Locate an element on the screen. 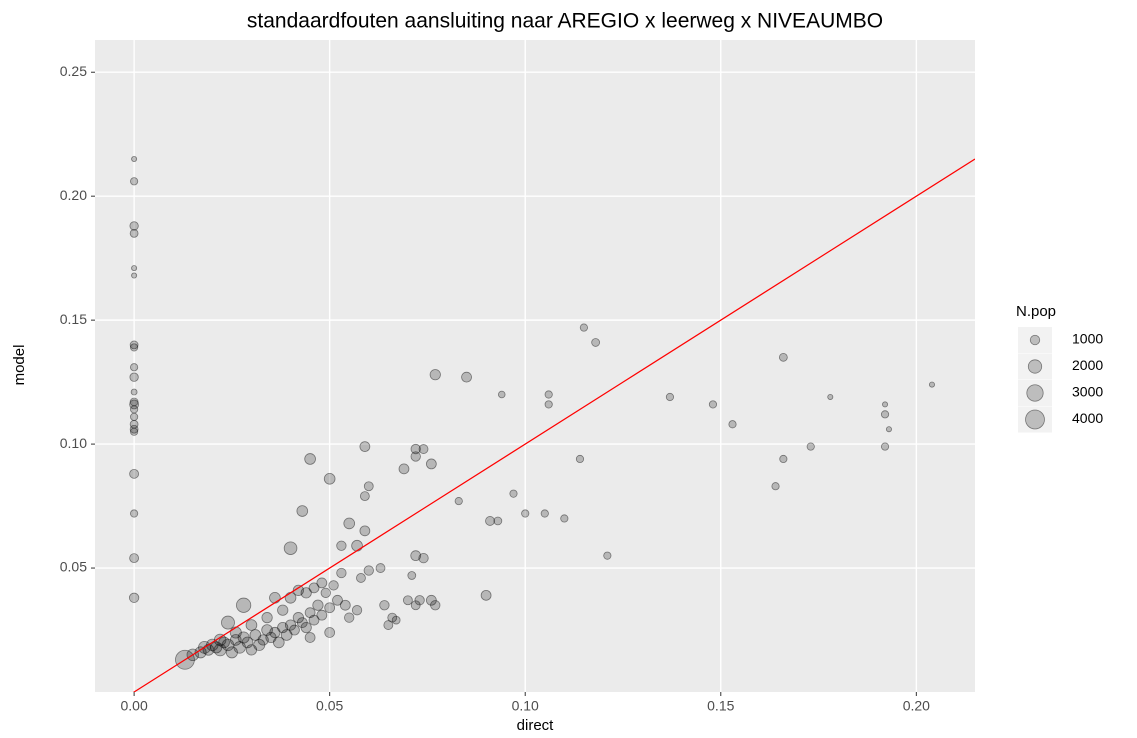 The image size is (1137, 738). y-tick-label: 0.05 is located at coordinates (73, 567).